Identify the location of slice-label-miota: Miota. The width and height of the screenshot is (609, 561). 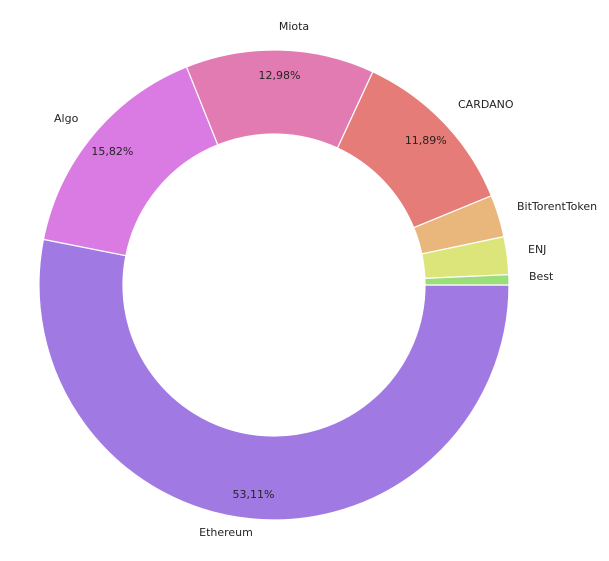
(294, 26).